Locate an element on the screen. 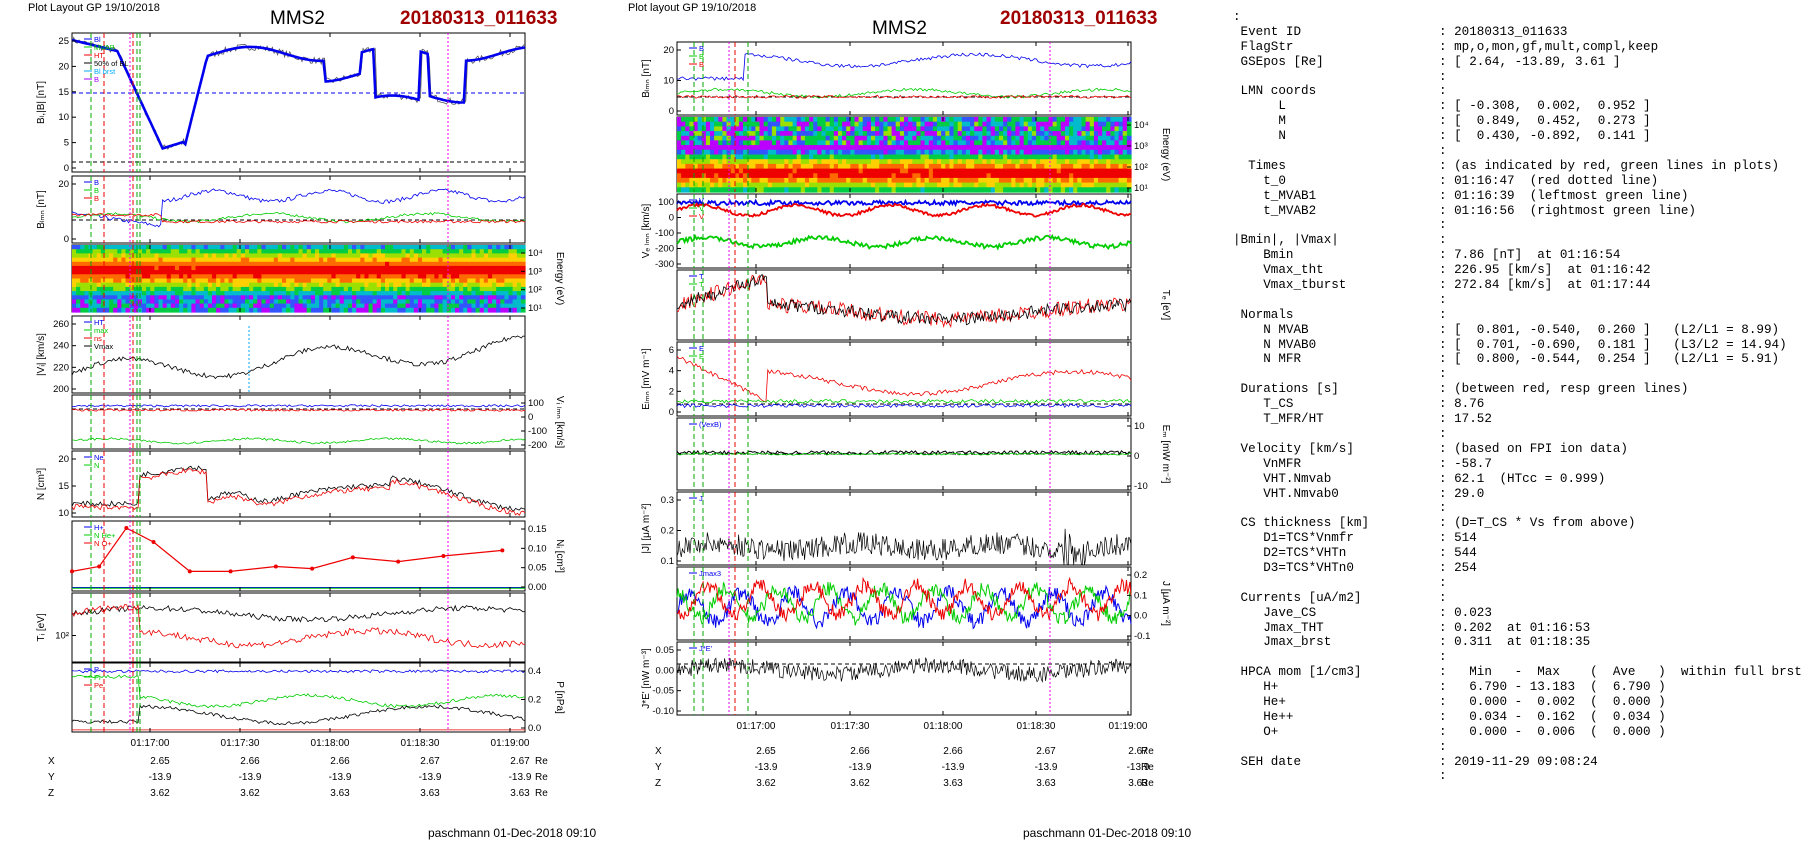  coord-row-label: Y is located at coordinates (658, 767).